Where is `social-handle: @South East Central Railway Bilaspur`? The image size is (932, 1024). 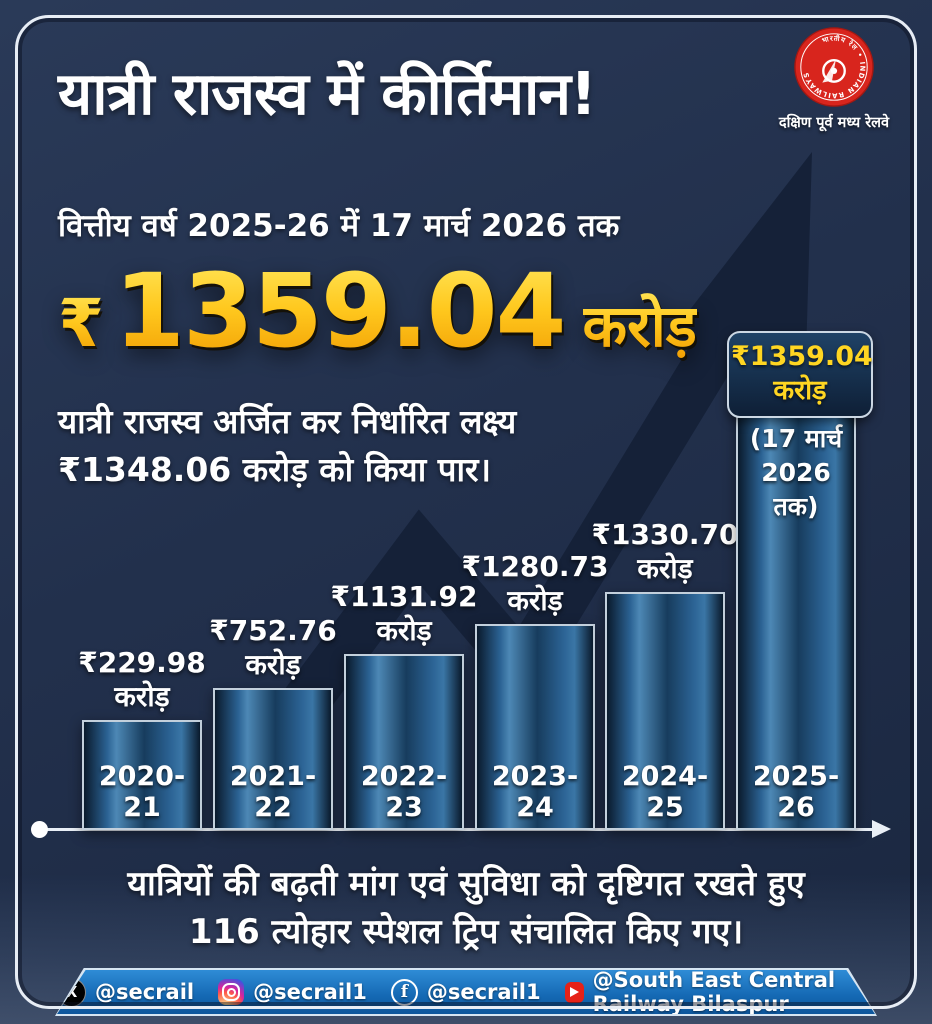 social-handle: @South East Central Railway Bilaspur is located at coordinates (714, 992).